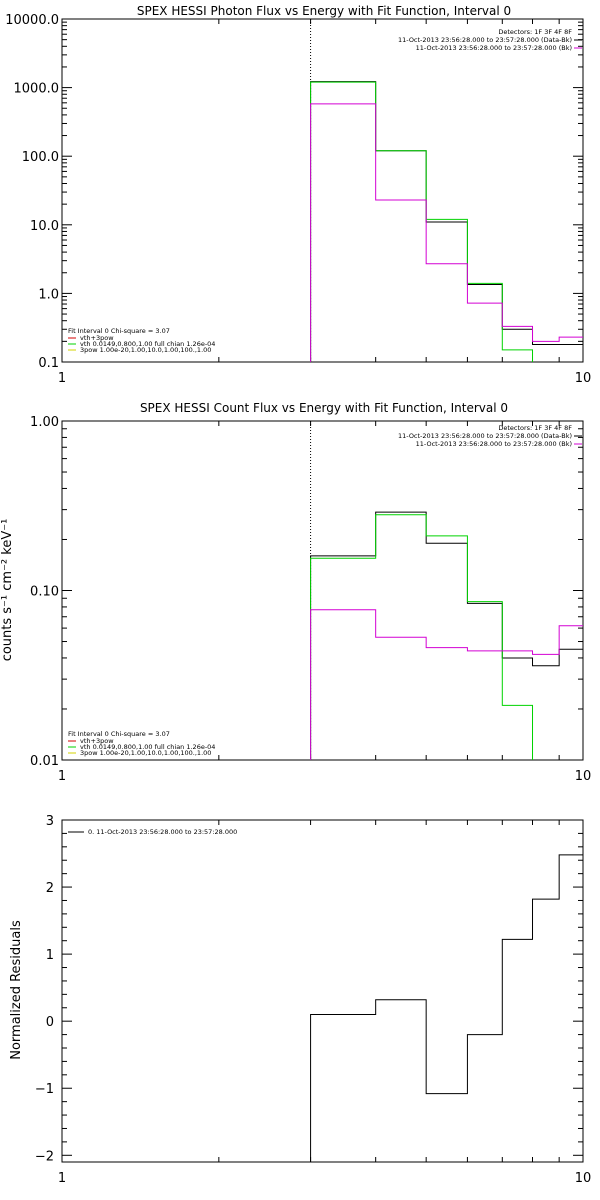  What do you see at coordinates (44, 1156) in the screenshot?
I see `y-tick-label: −2` at bounding box center [44, 1156].